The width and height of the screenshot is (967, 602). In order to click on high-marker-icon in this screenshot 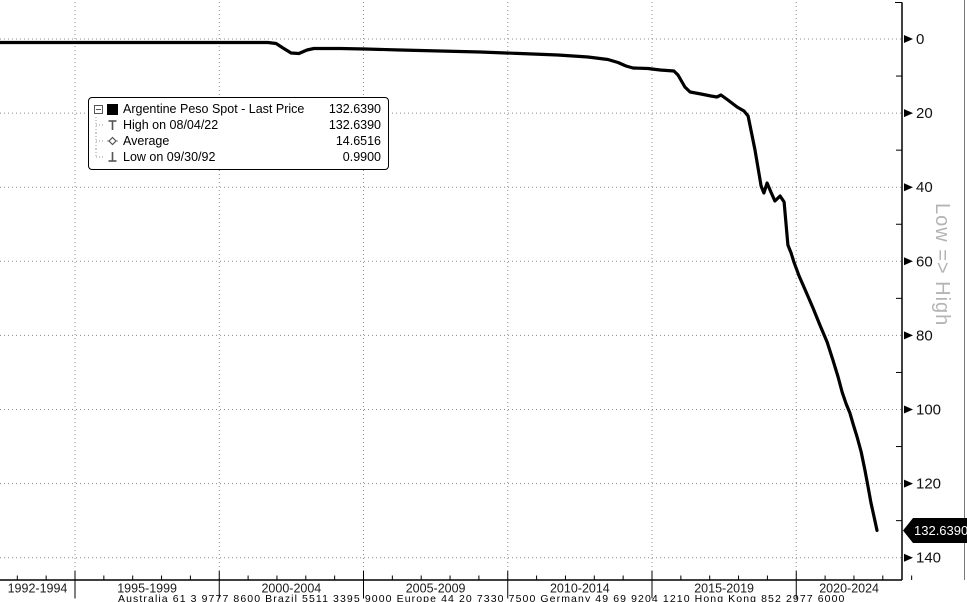, I will do `click(112, 125)`.